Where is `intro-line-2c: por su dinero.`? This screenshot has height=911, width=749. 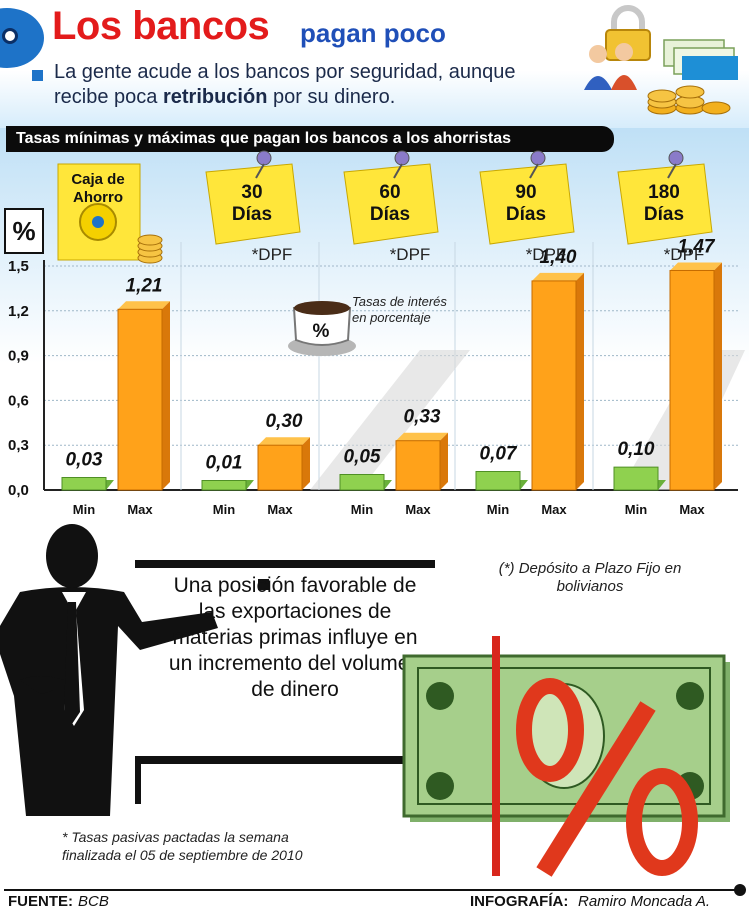 intro-line-2c: por su dinero. is located at coordinates (331, 97).